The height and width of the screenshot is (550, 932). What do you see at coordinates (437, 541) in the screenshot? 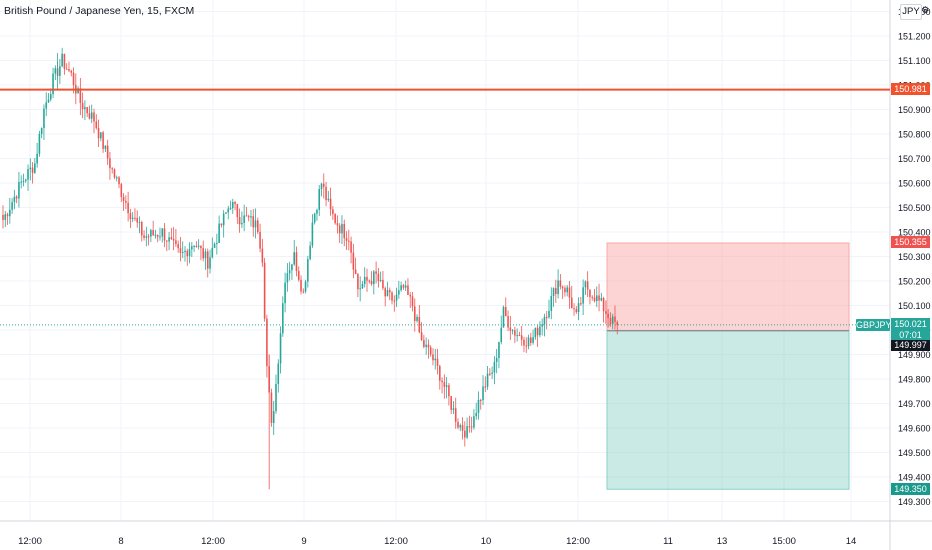
I see `time-axis: 12:00 8 12:00 9 12:00 10 12:00 11 13 15:00 14` at bounding box center [437, 541].